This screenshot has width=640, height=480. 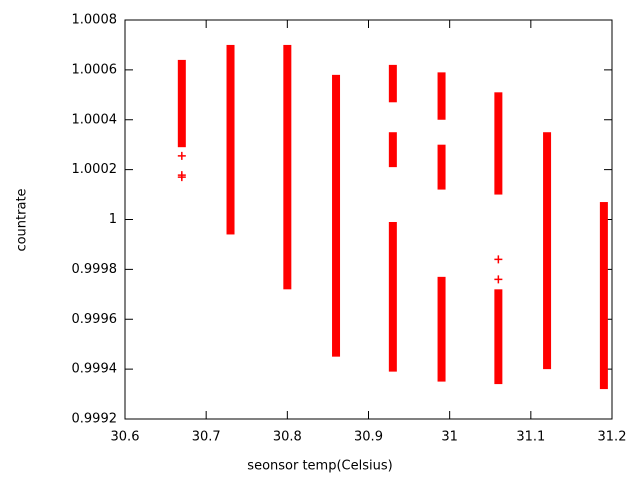 What do you see at coordinates (319, 466) in the screenshot?
I see `x-axis-label: seonsor temp(Celsius)` at bounding box center [319, 466].